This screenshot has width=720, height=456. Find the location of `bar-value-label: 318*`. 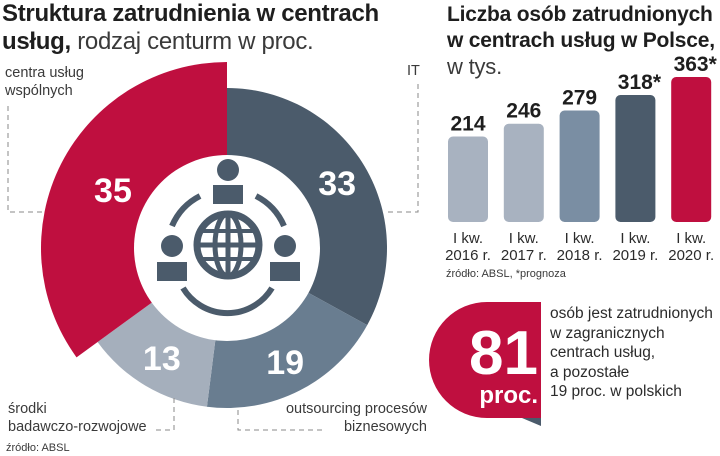

bar-value-label: 318* is located at coordinates (640, 82).